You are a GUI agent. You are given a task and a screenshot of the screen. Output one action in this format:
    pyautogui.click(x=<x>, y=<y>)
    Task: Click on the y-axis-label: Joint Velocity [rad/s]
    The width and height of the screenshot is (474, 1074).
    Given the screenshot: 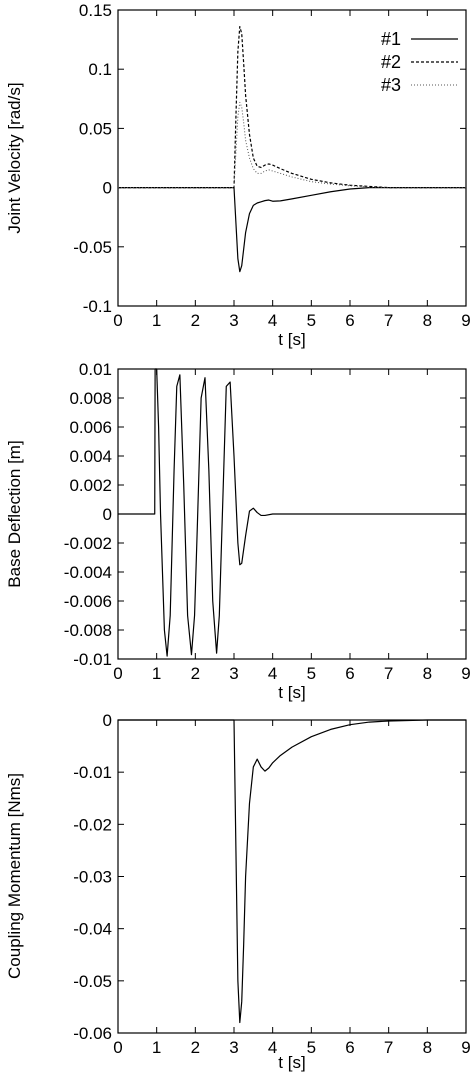 What is the action you would take?
    pyautogui.click(x=14, y=157)
    